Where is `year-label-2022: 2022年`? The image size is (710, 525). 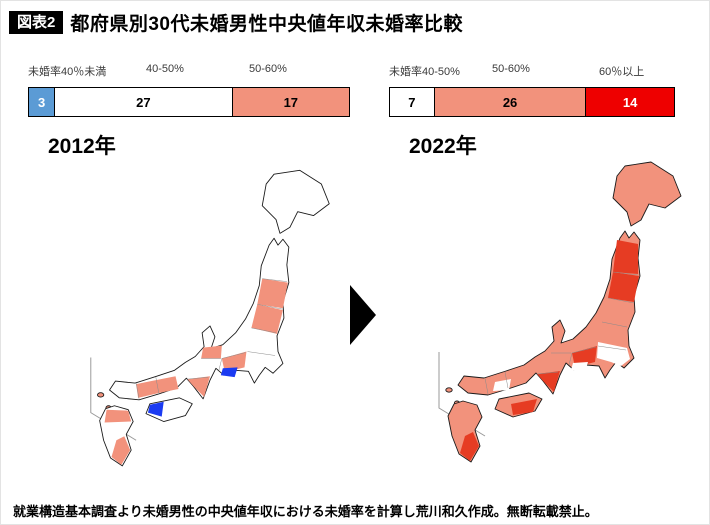 year-label-2022: 2022年 is located at coordinates (443, 146).